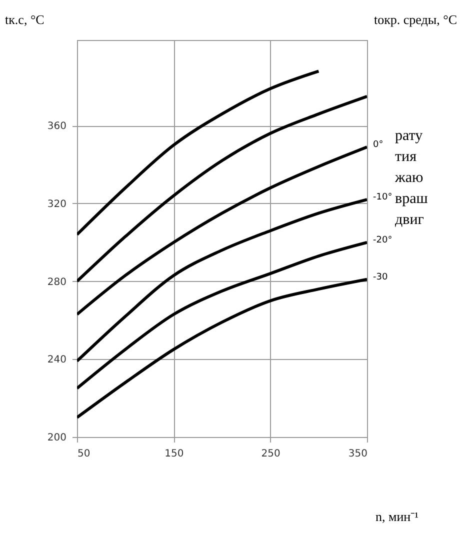 The image size is (461, 550). What do you see at coordinates (174, 454) in the screenshot?
I see `x-tick-label: 150` at bounding box center [174, 454].